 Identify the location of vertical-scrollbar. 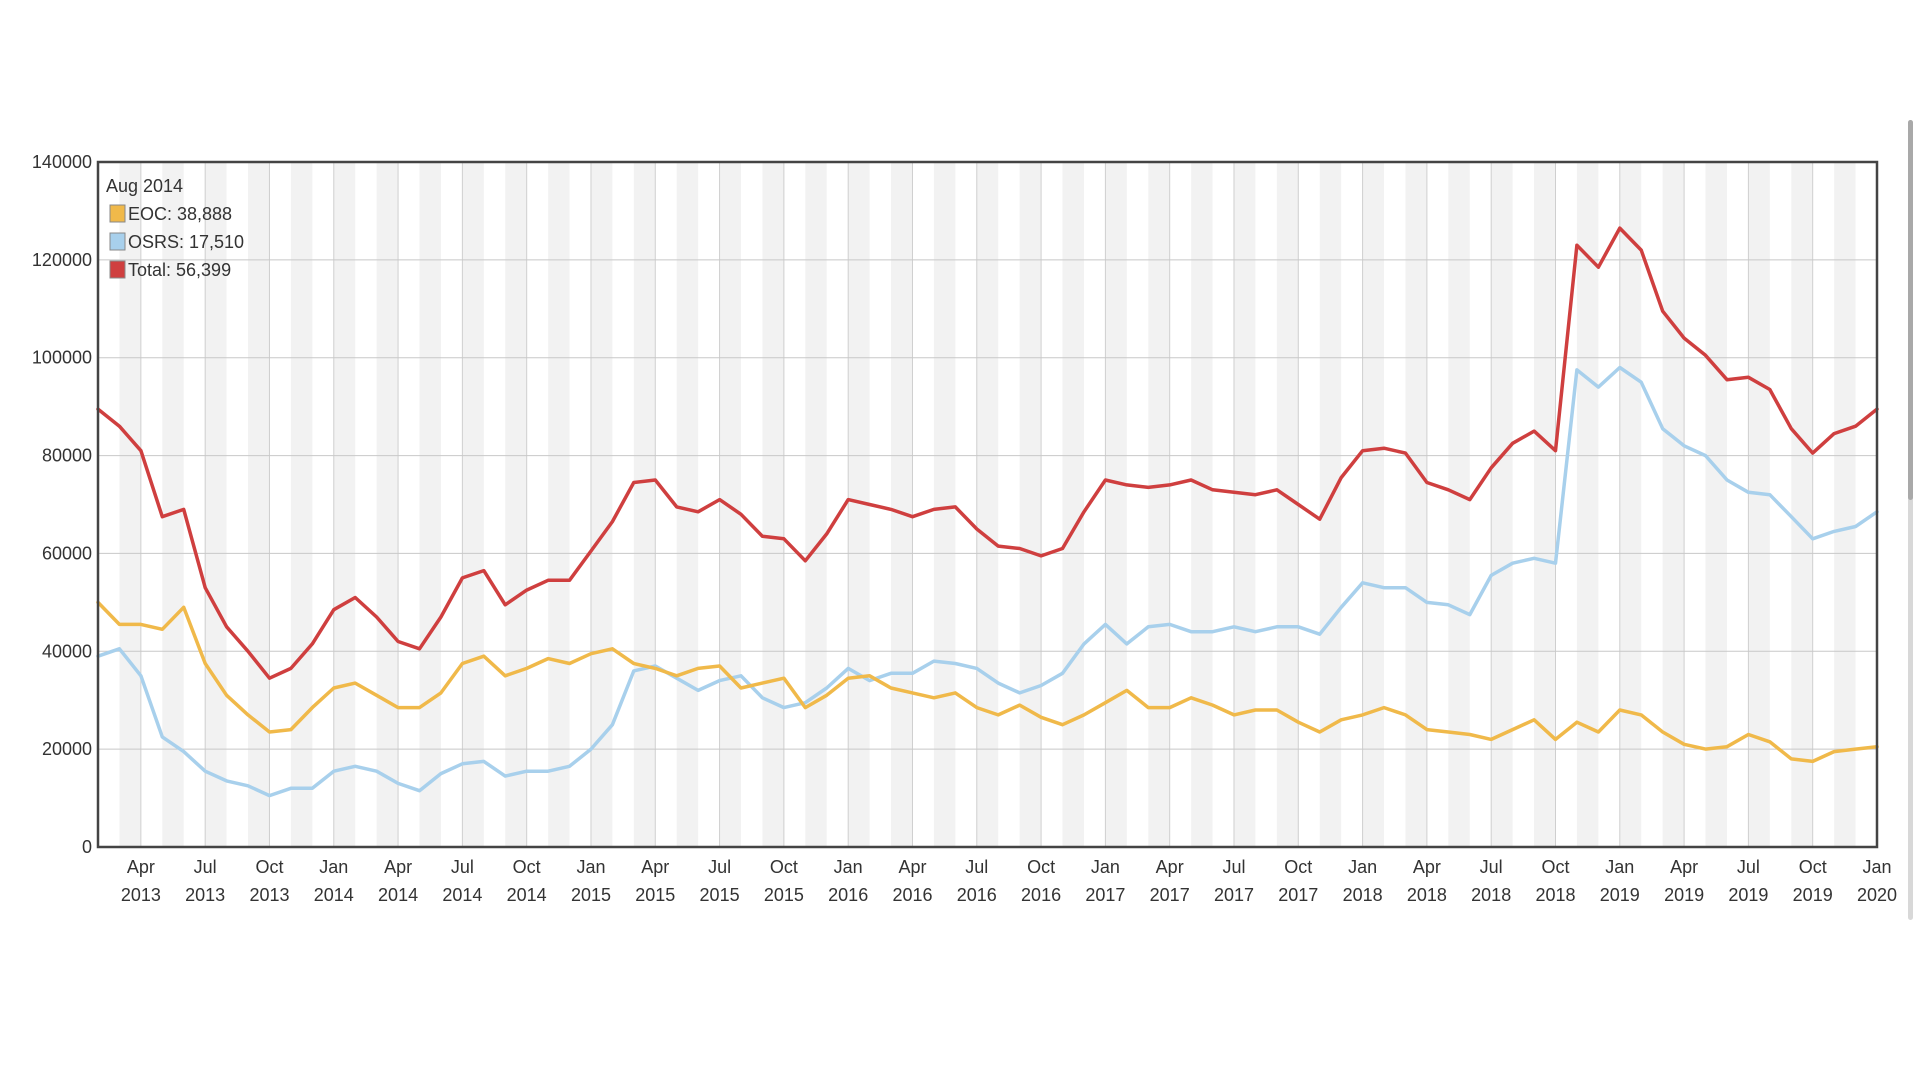
(1910, 520).